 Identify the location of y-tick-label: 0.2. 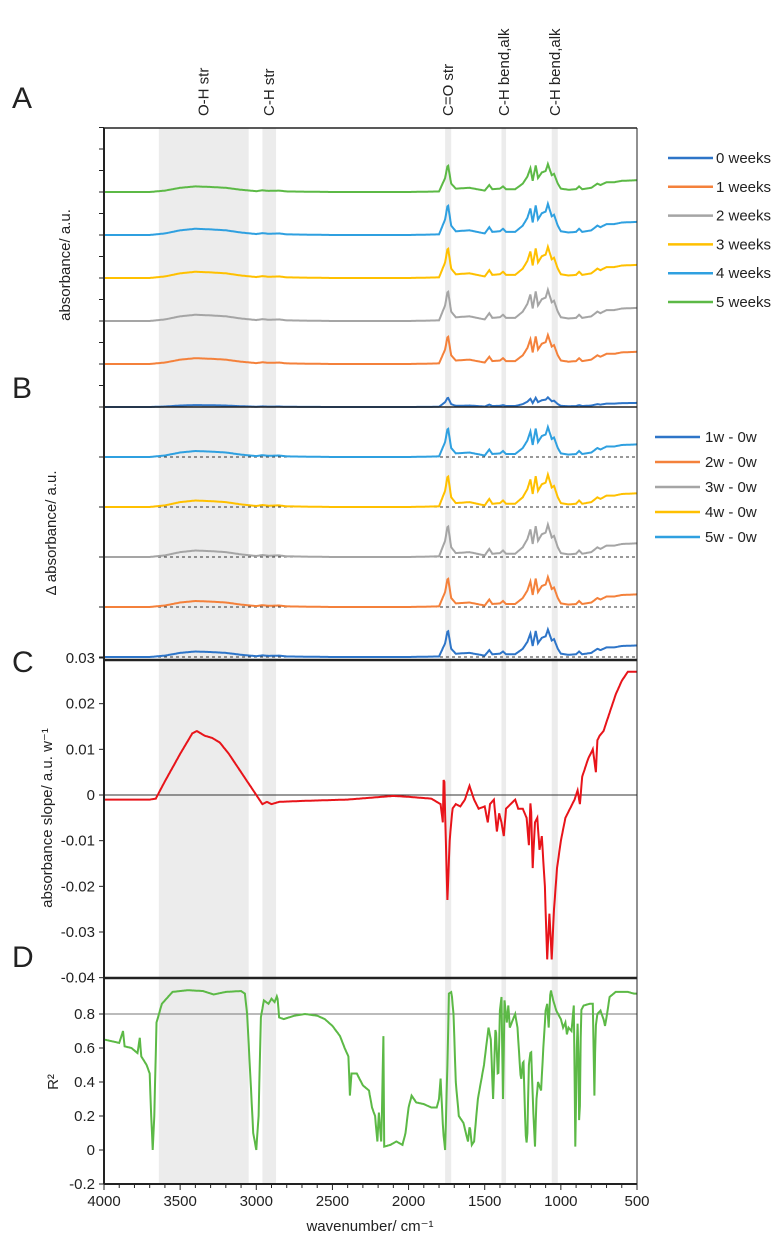
(84, 1116).